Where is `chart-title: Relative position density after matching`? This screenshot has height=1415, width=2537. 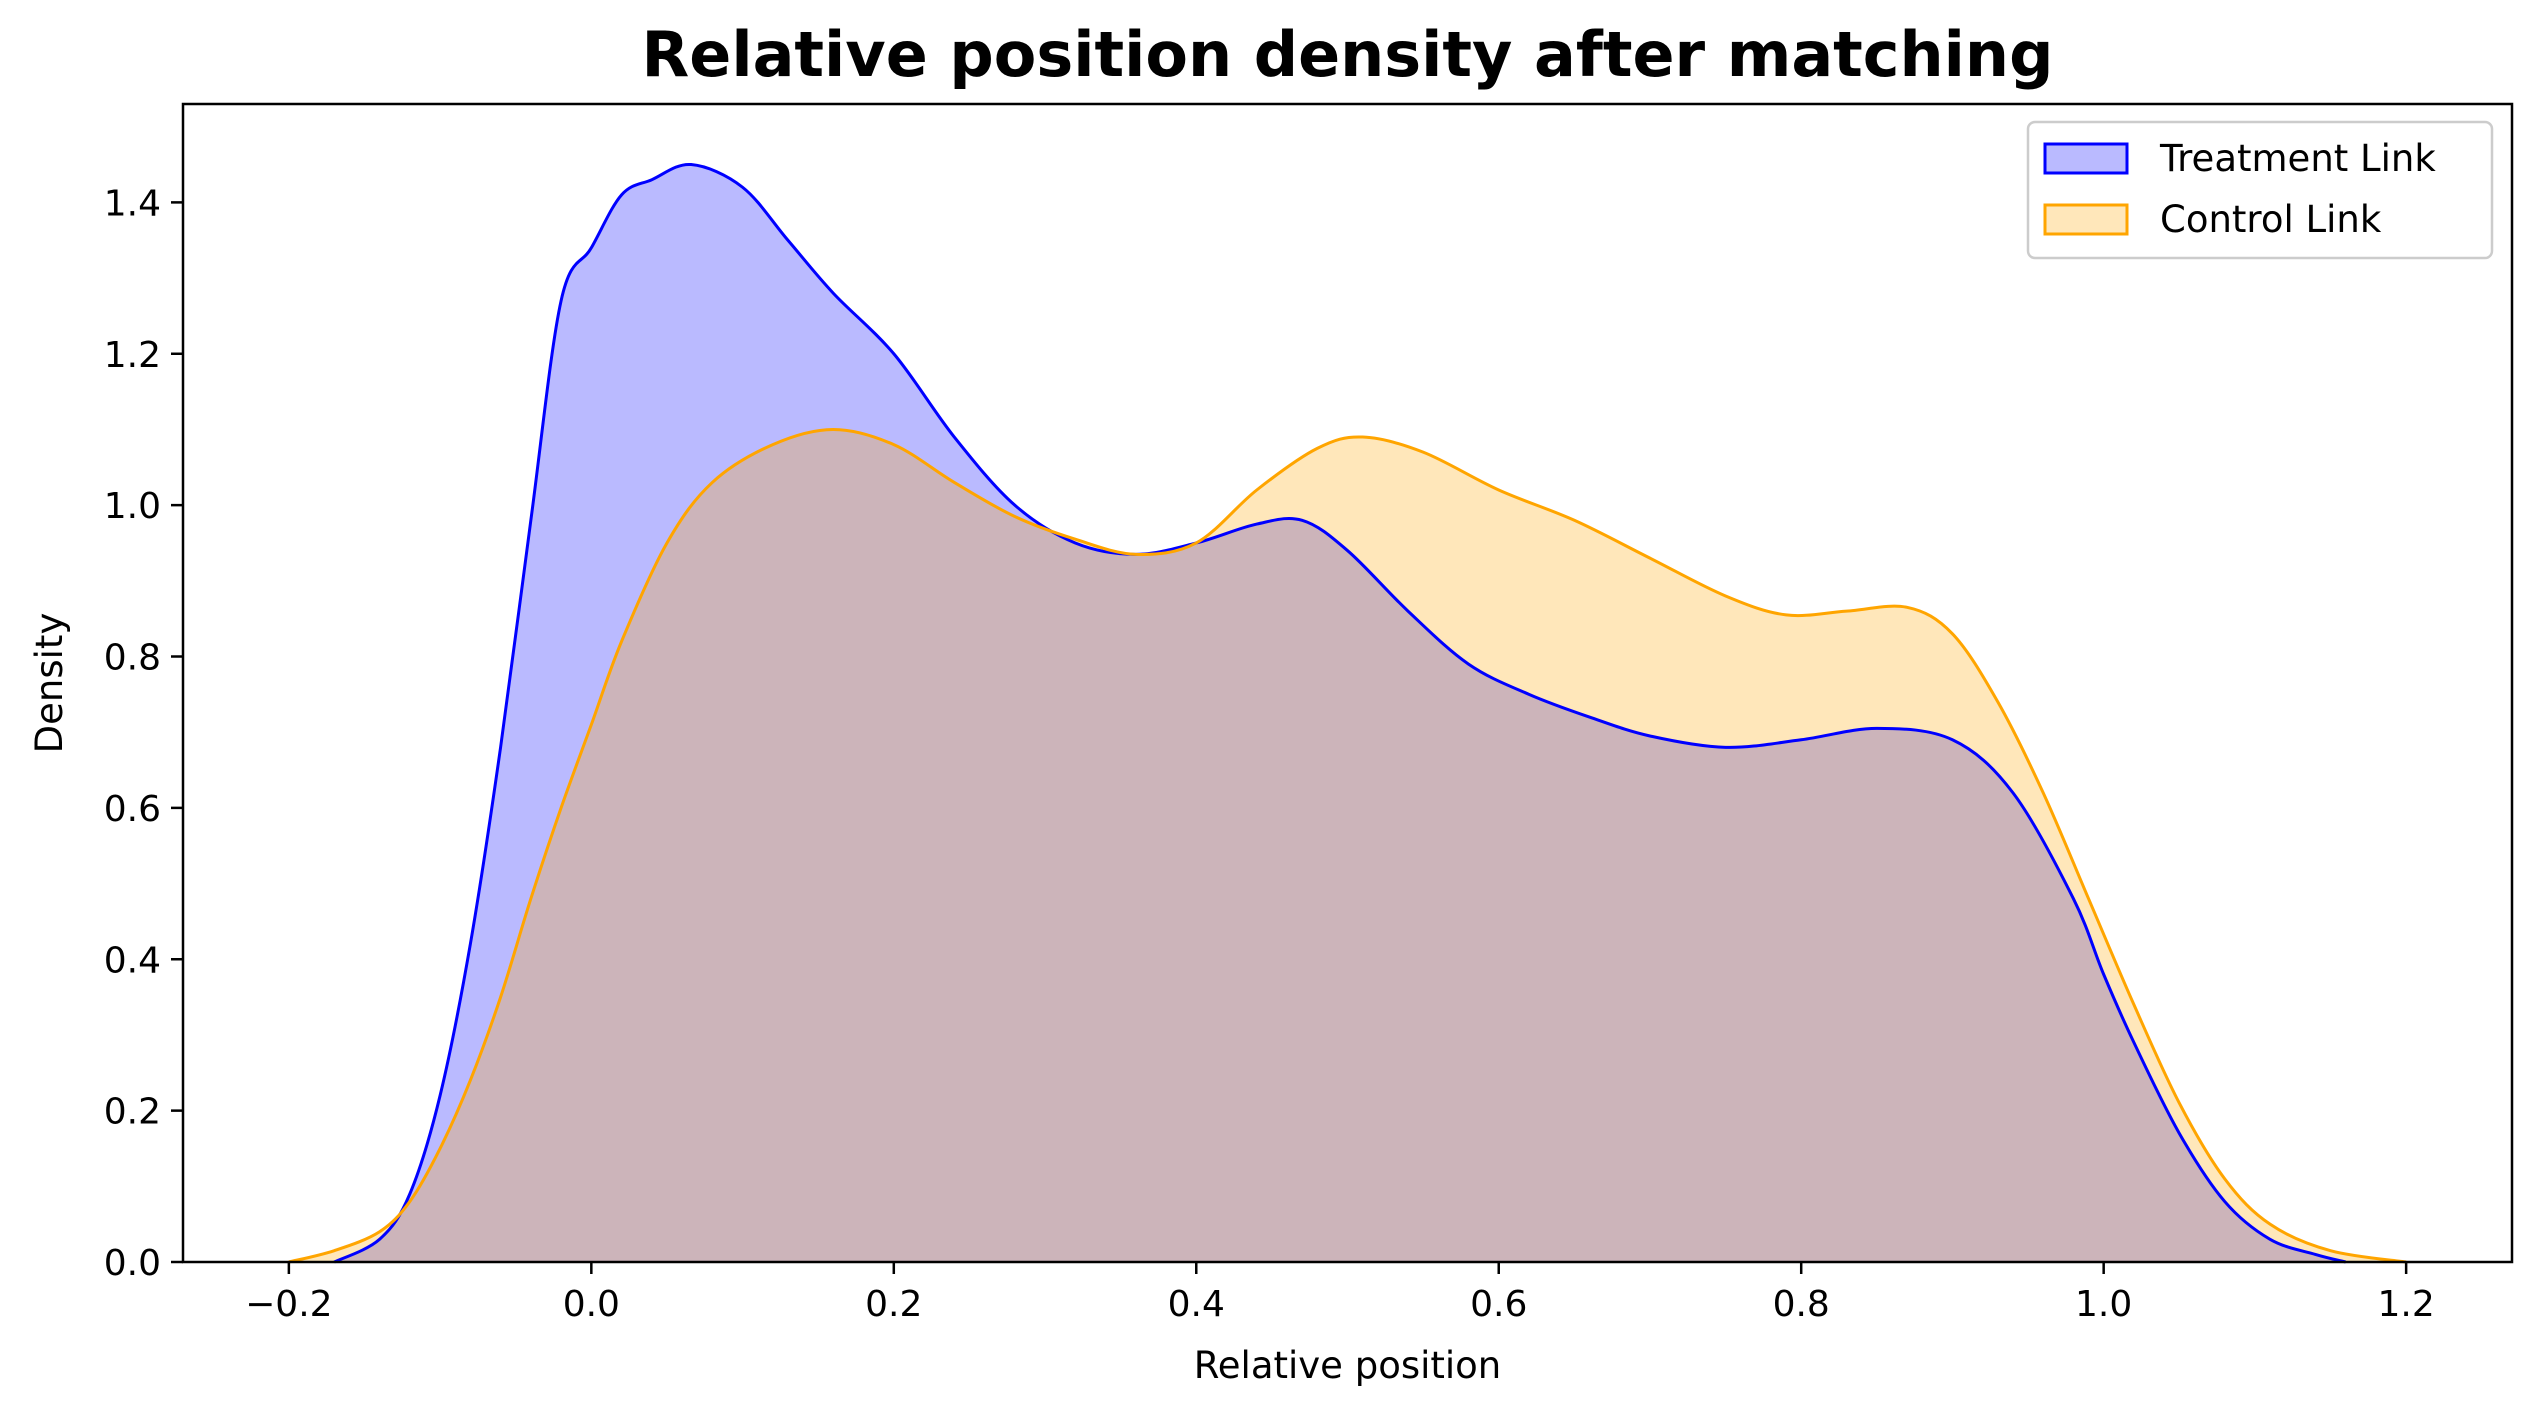 chart-title: Relative position density after matching is located at coordinates (1348, 54).